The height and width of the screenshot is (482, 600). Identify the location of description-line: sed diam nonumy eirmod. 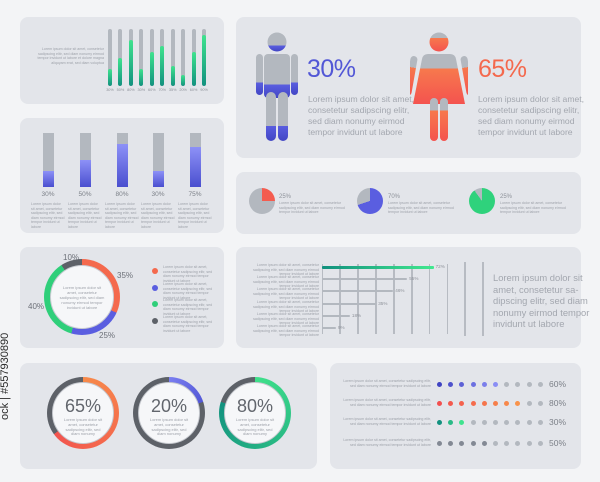
(526, 121).